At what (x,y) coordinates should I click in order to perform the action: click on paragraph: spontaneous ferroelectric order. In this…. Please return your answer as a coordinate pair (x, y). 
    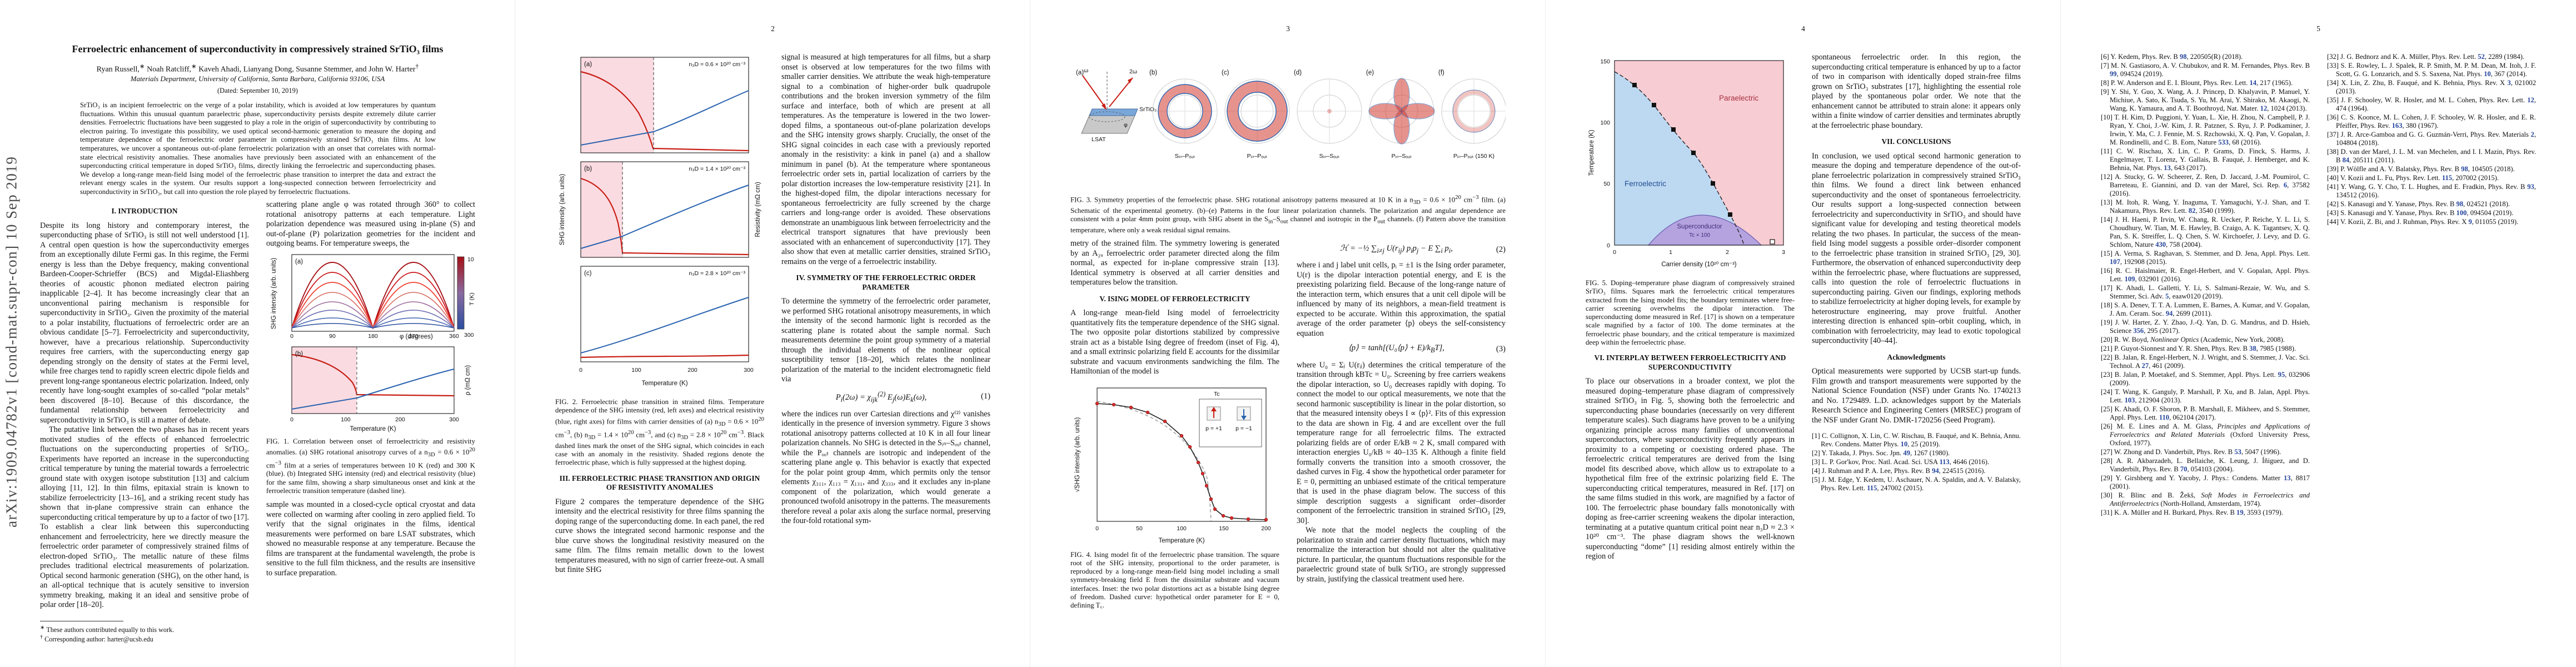
    Looking at the image, I should click on (1916, 91).